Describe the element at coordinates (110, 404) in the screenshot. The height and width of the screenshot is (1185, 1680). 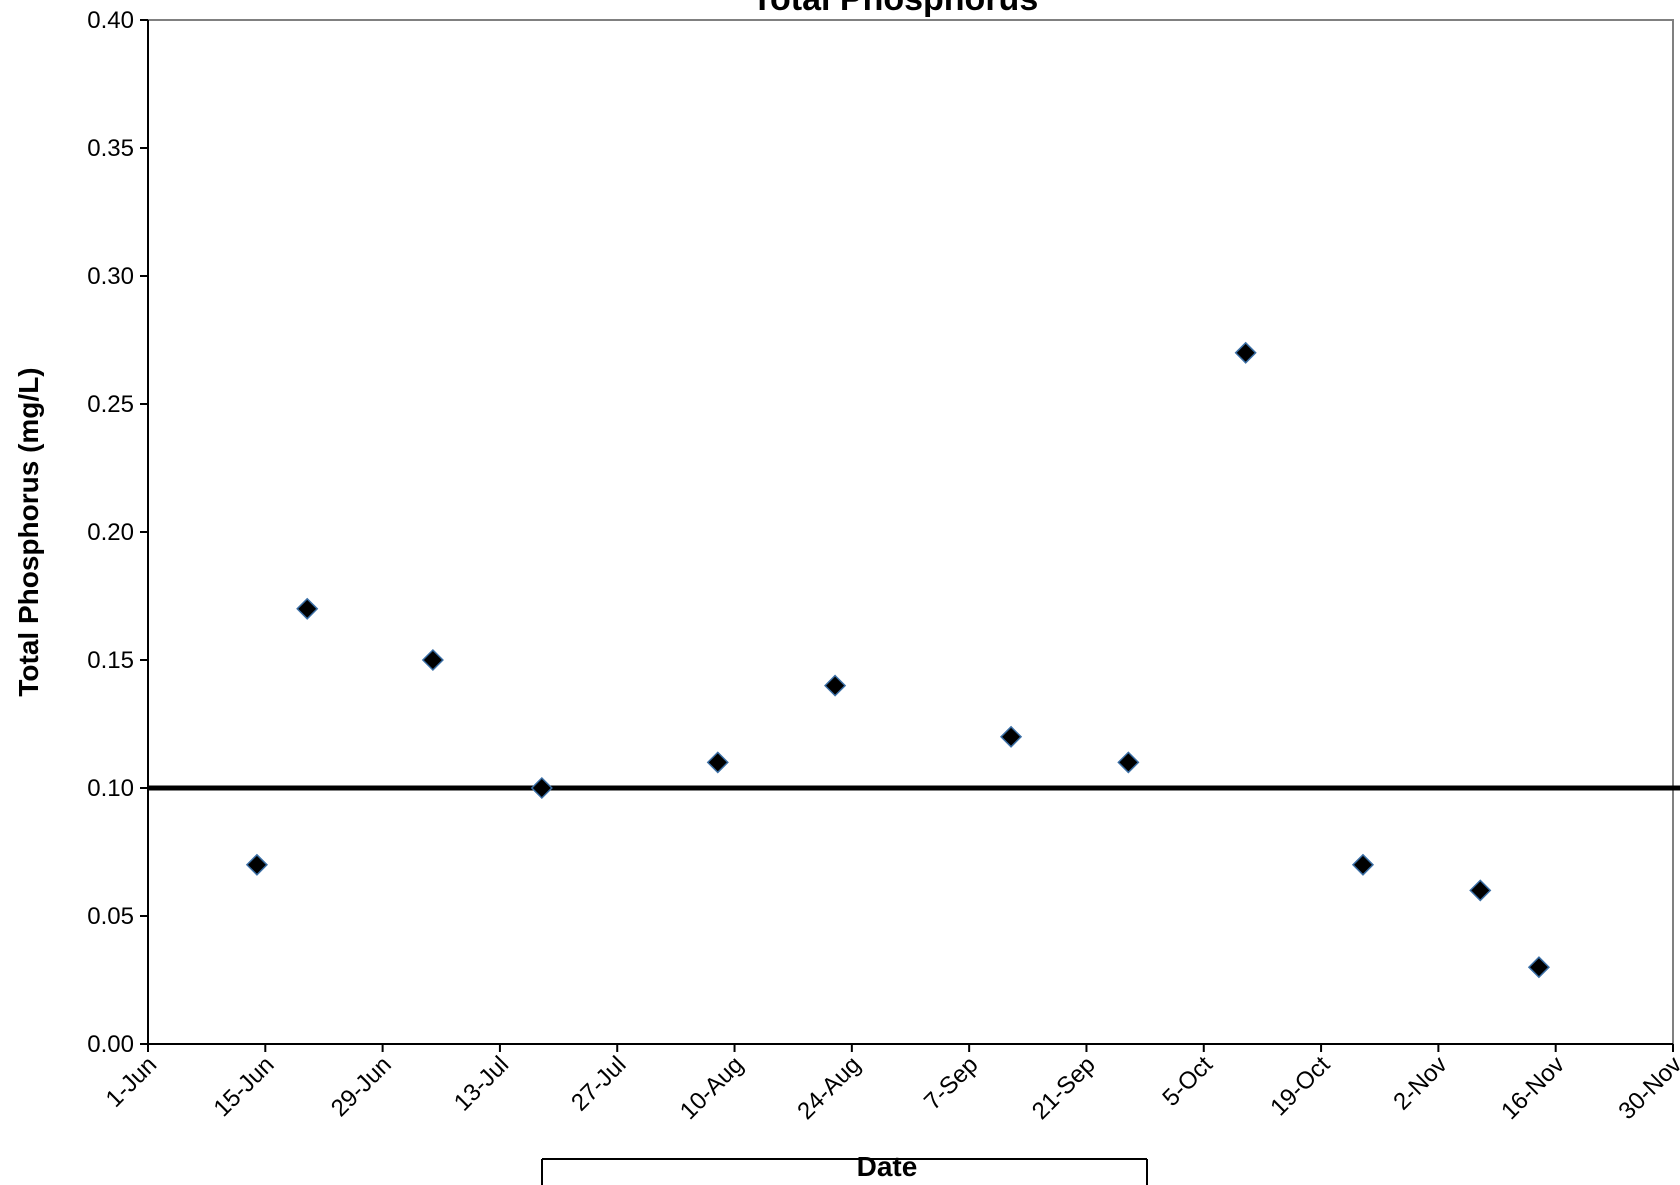
I see `y-tick-label: 0.25` at that location.